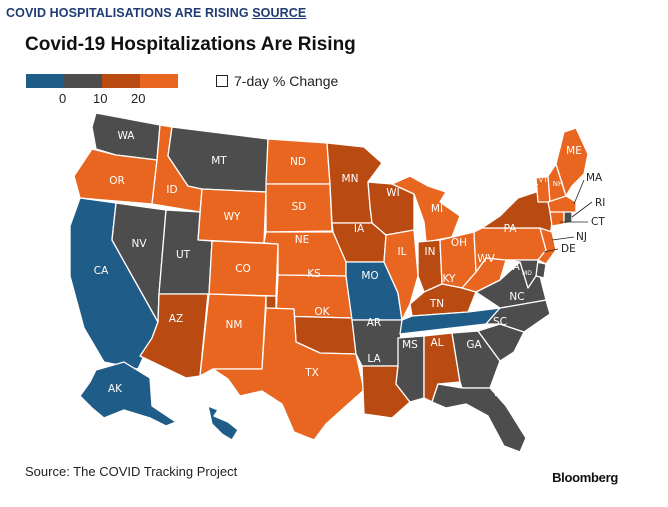 The image size is (668, 507). I want to click on header-text: COVID HOSPITALISATIONS ARE RISING, so click(127, 13).